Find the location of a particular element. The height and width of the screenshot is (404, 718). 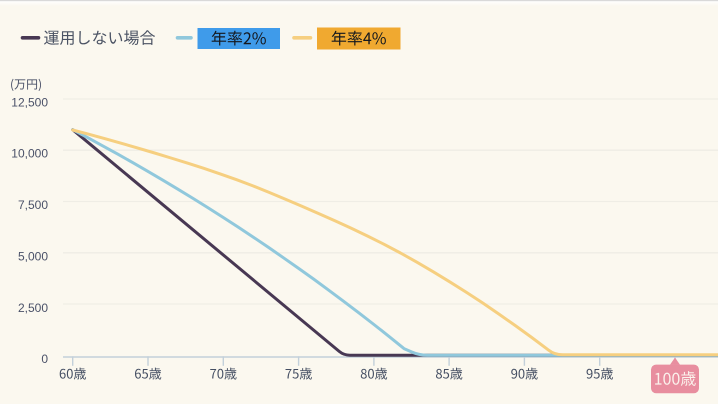

svg-text: 12,500 is located at coordinates (29, 102).